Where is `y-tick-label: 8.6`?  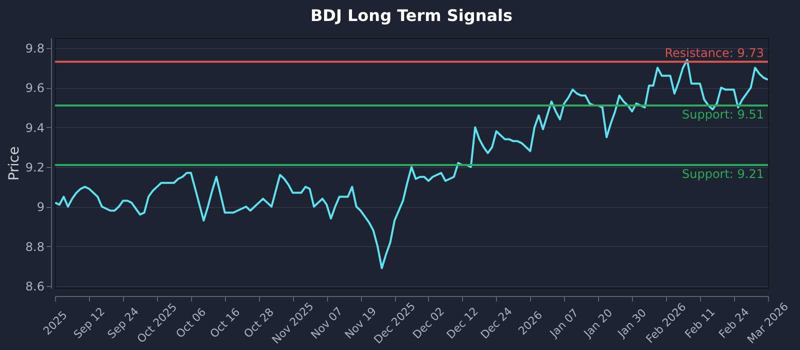
y-tick-label: 8.6 is located at coordinates (34, 287).